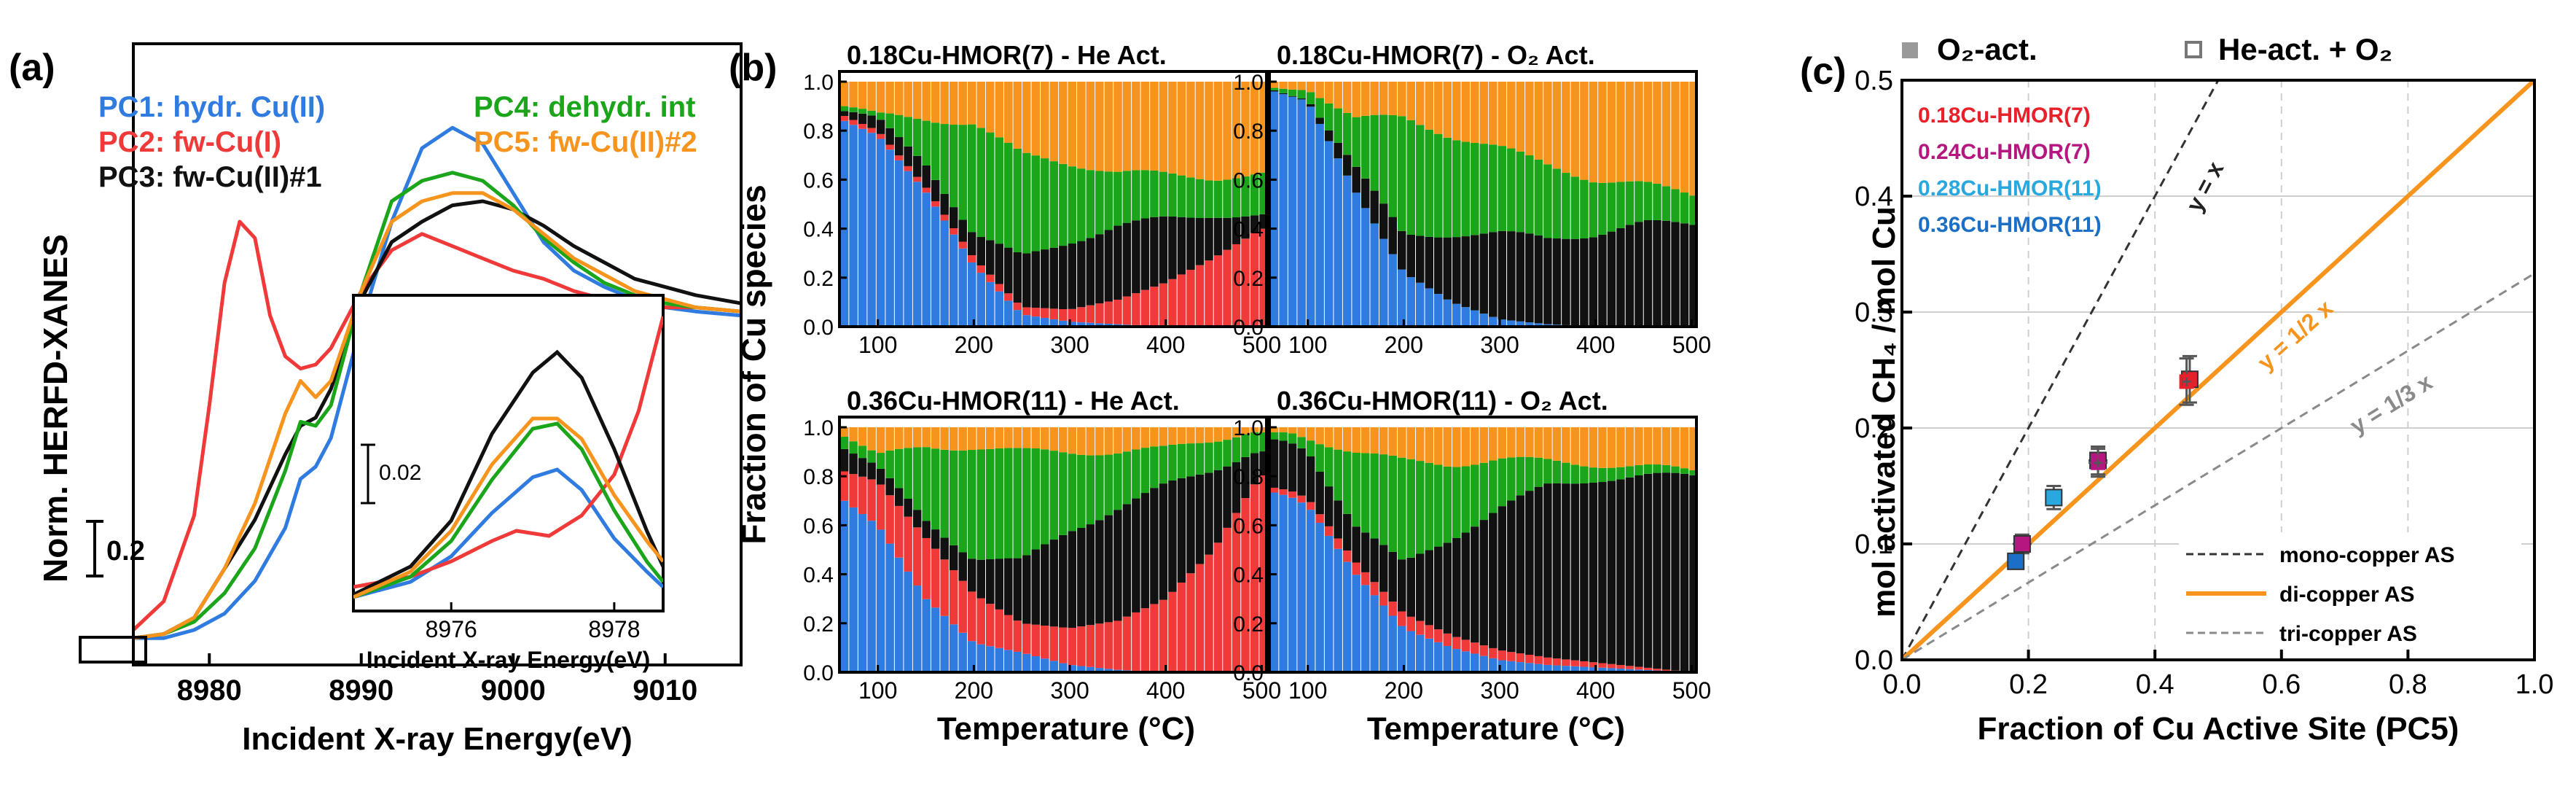 Image resolution: width=2576 pixels, height=786 pixels. Describe the element at coordinates (1248, 477) in the screenshot. I see `subplot-ytick-label: 0.8` at that location.